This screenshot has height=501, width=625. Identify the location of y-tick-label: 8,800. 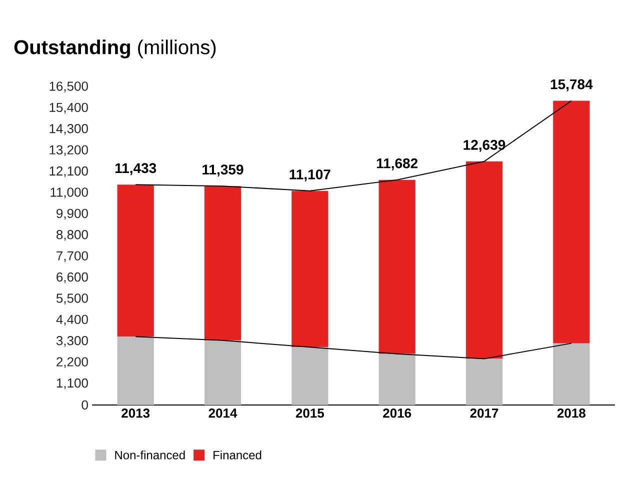
(72, 235).